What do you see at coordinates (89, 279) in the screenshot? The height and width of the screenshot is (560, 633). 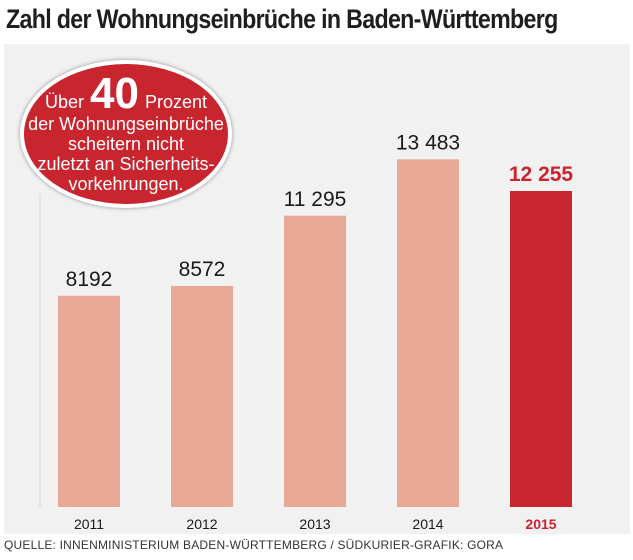 I see `value-label-2011: 8192` at bounding box center [89, 279].